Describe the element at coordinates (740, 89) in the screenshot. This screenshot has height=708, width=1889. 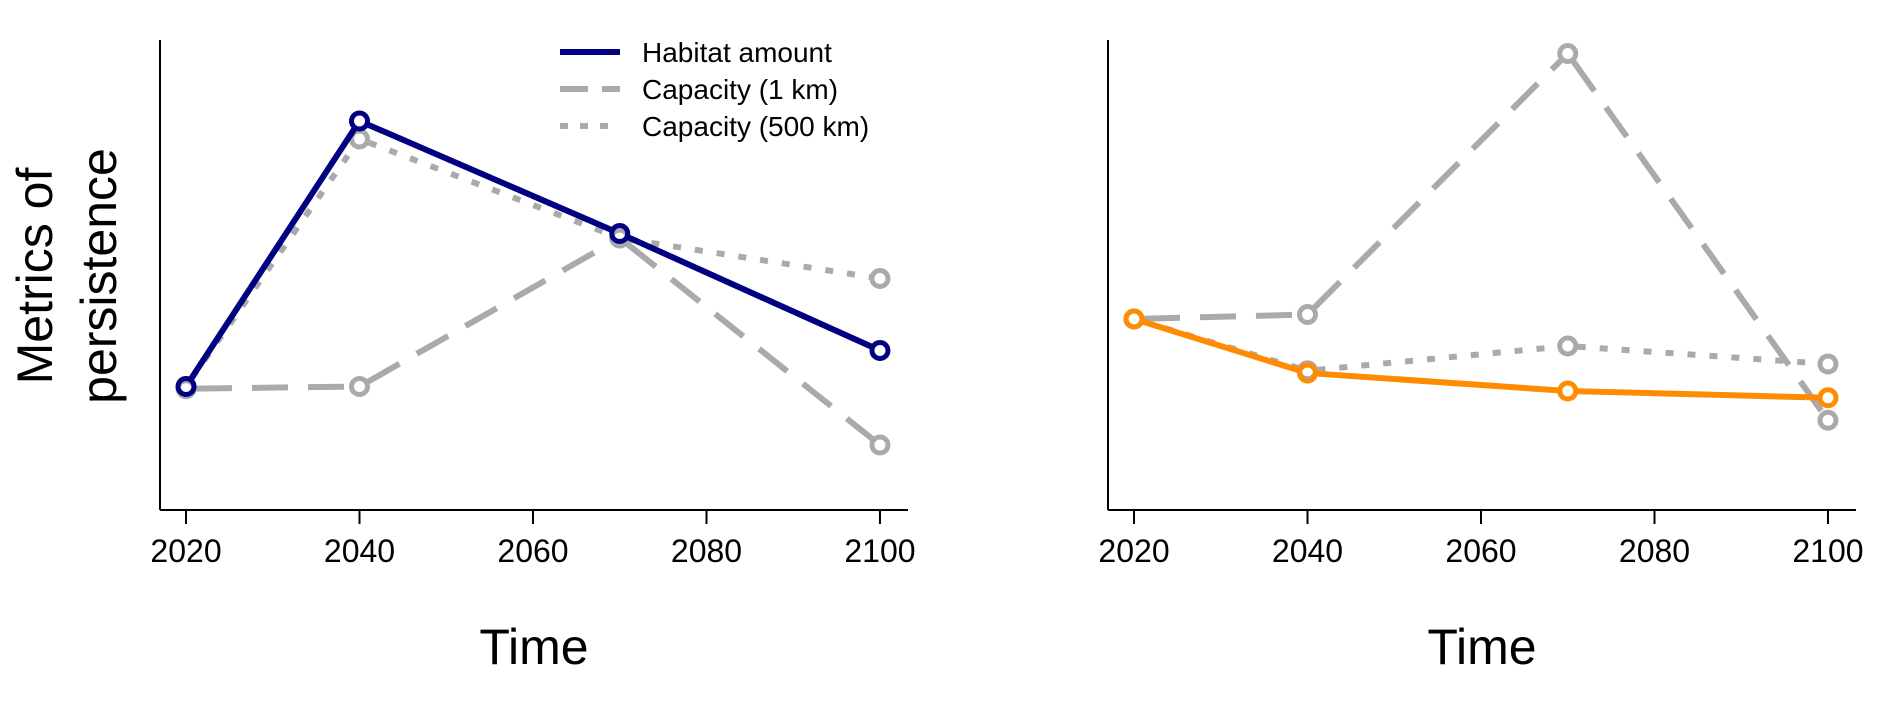
I see `legend-label: Capacity (1 km)` at that location.